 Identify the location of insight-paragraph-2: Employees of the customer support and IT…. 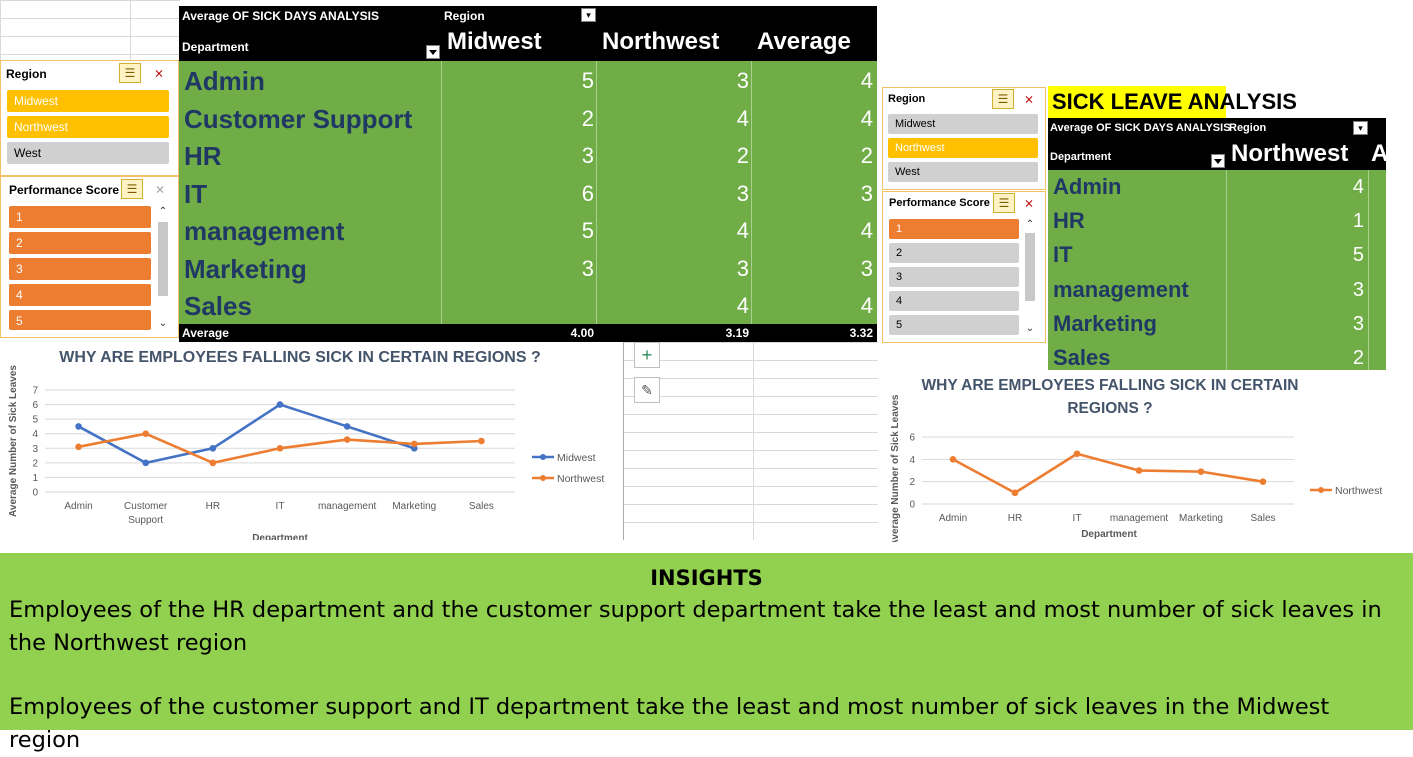
(669, 723).